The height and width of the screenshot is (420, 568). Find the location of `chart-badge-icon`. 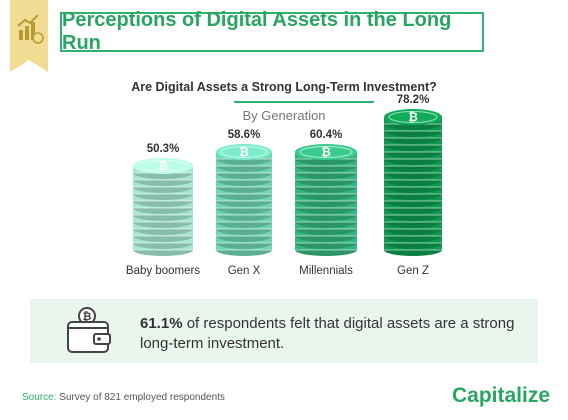

chart-badge-icon is located at coordinates (29, 36).